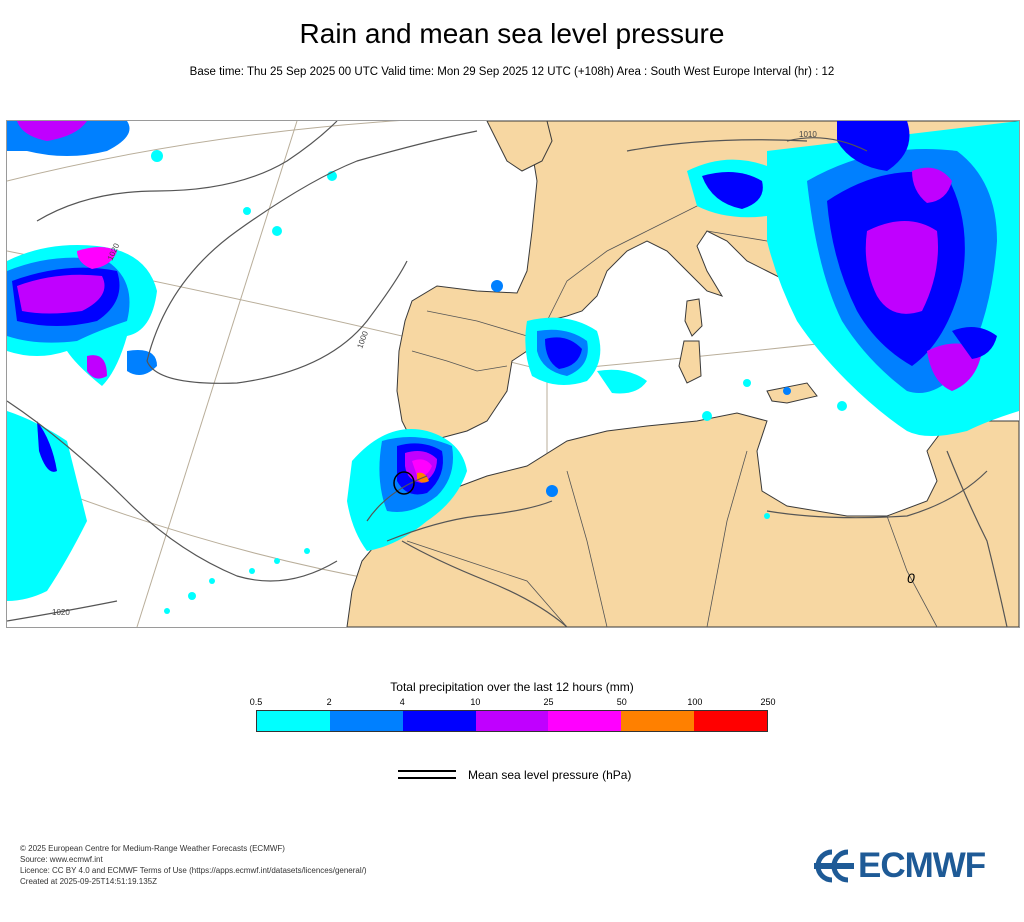 This screenshot has height=922, width=1024. What do you see at coordinates (621, 702) in the screenshot?
I see `legend-tick: 50` at bounding box center [621, 702].